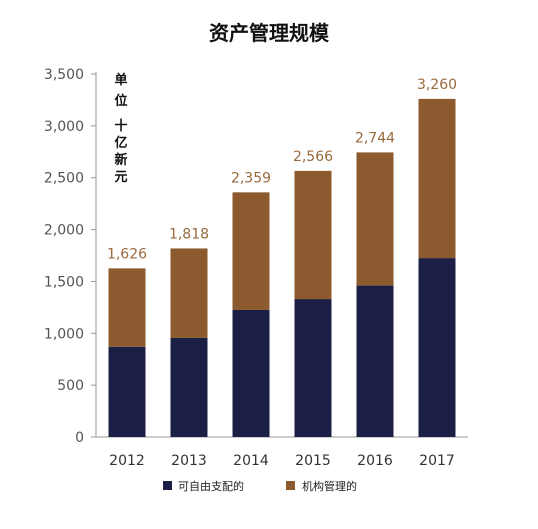 This screenshot has height=529, width=538. I want to click on unit-label-char: 元, so click(120, 177).